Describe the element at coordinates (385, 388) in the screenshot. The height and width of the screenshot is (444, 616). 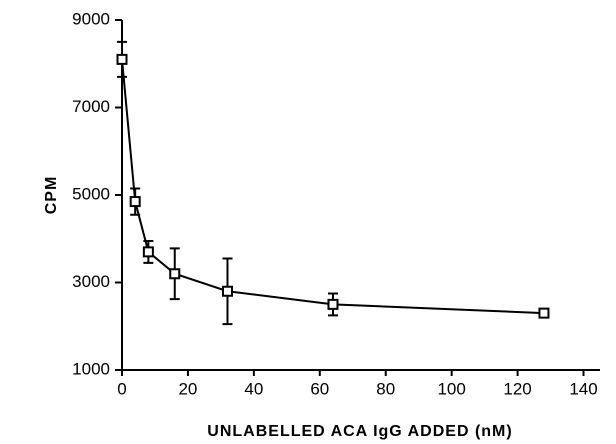
I see `x-tick-label: 80` at that location.